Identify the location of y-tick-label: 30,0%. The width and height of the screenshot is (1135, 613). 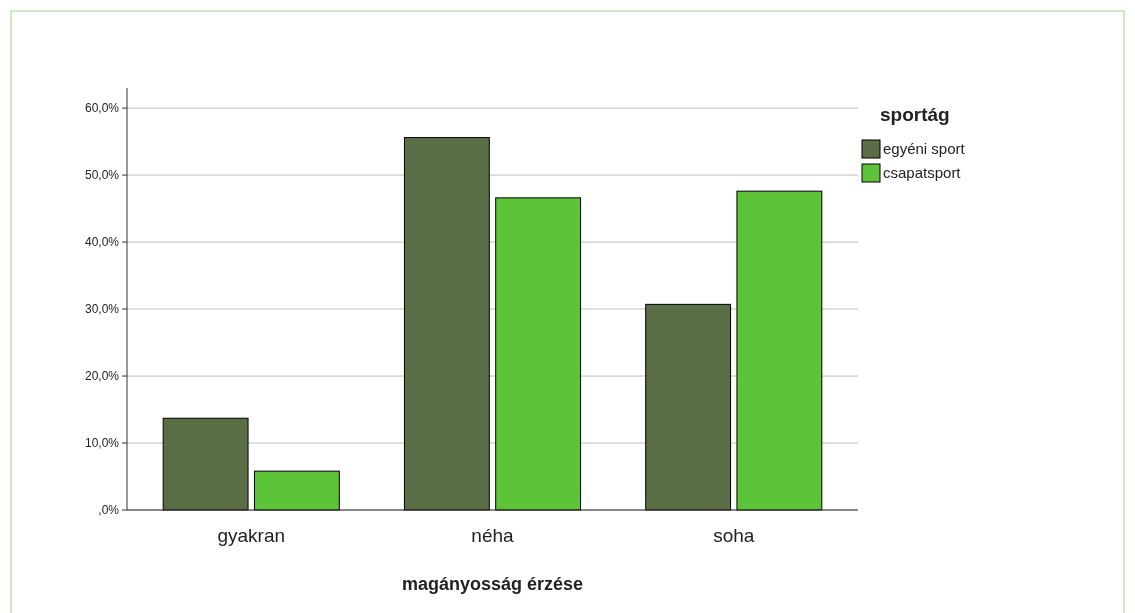
(102, 309).